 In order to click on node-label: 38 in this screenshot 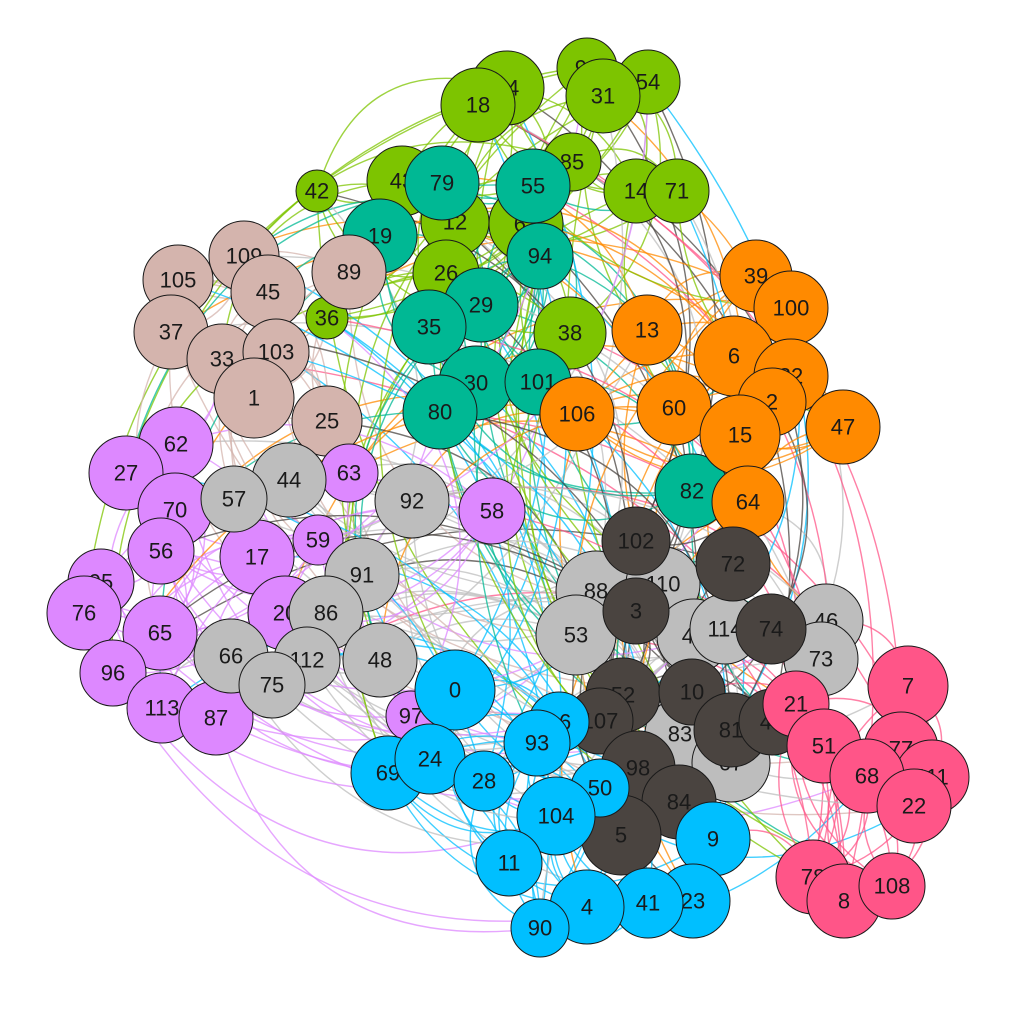, I will do `click(570, 333)`.